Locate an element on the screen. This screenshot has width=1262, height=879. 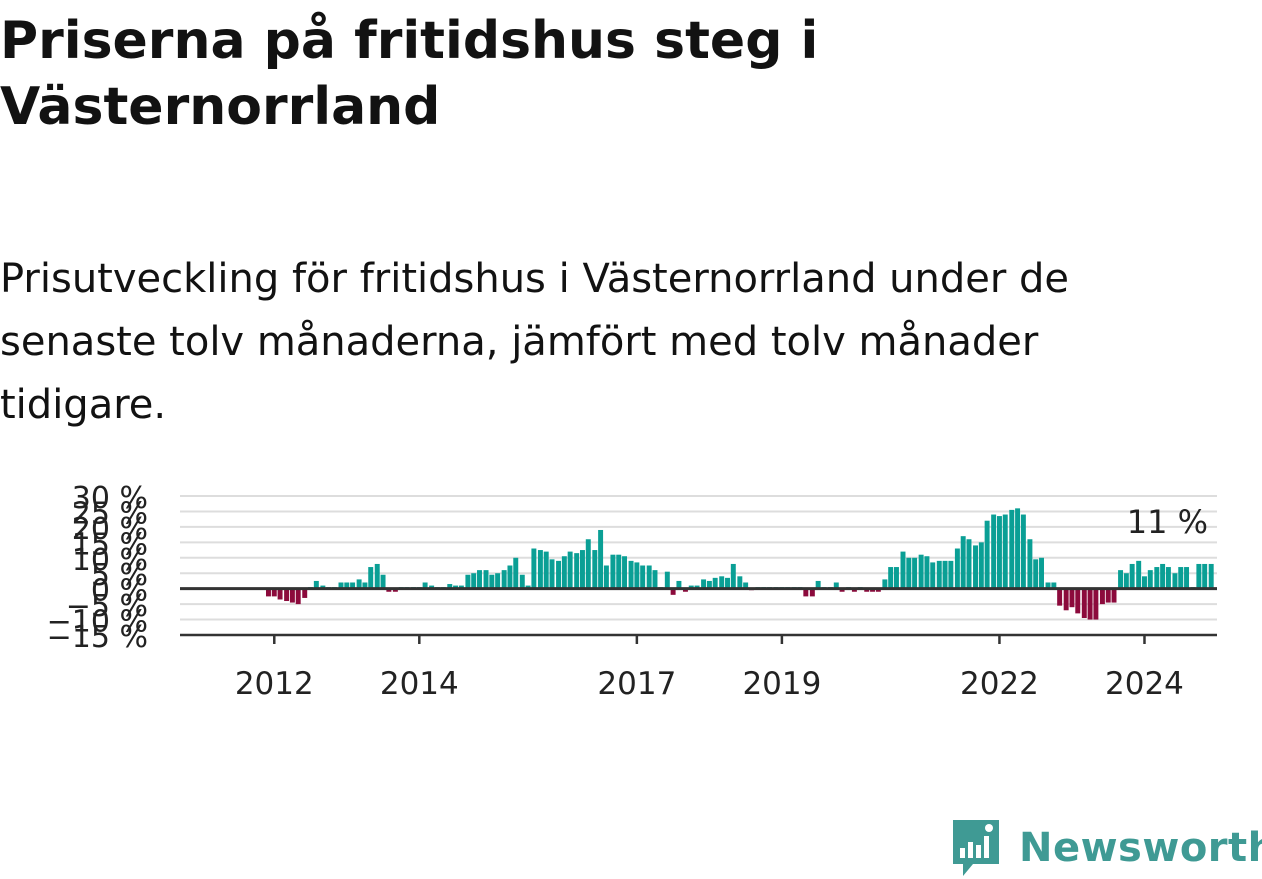
x-tick-label: 2019 is located at coordinates (781, 684).